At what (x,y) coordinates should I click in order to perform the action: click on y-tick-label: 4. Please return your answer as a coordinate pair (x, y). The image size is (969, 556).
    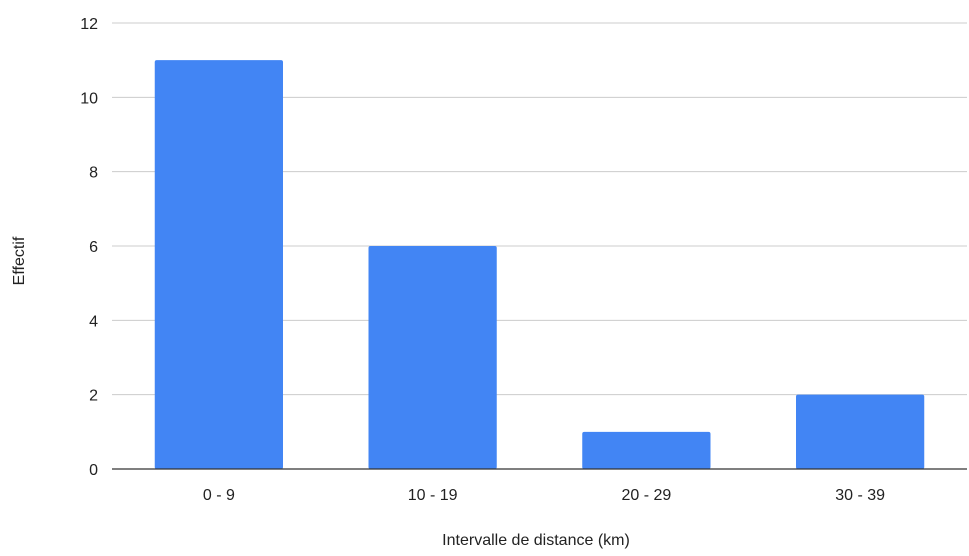
    Looking at the image, I should click on (93, 321).